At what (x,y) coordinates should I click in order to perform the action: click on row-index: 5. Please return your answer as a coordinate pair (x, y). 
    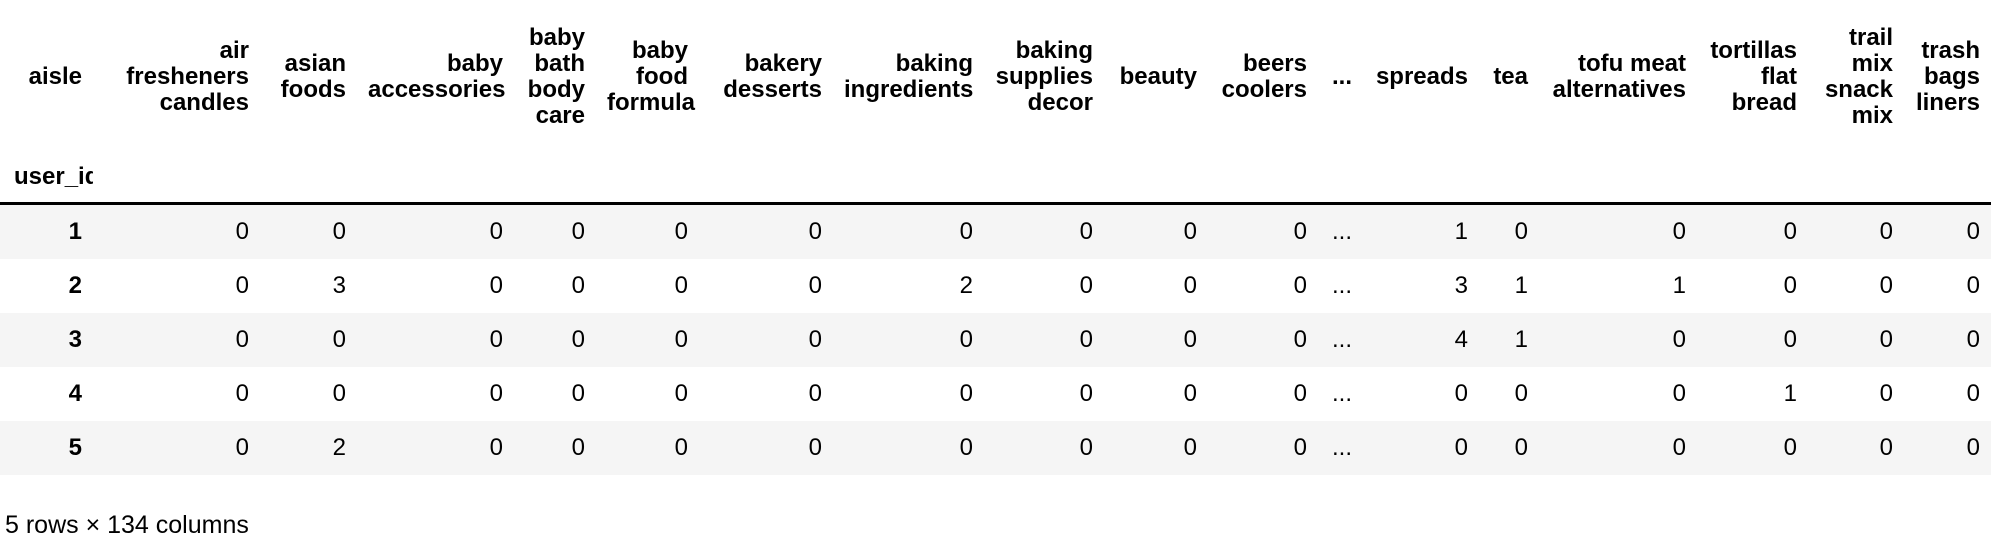
    Looking at the image, I should click on (75, 447).